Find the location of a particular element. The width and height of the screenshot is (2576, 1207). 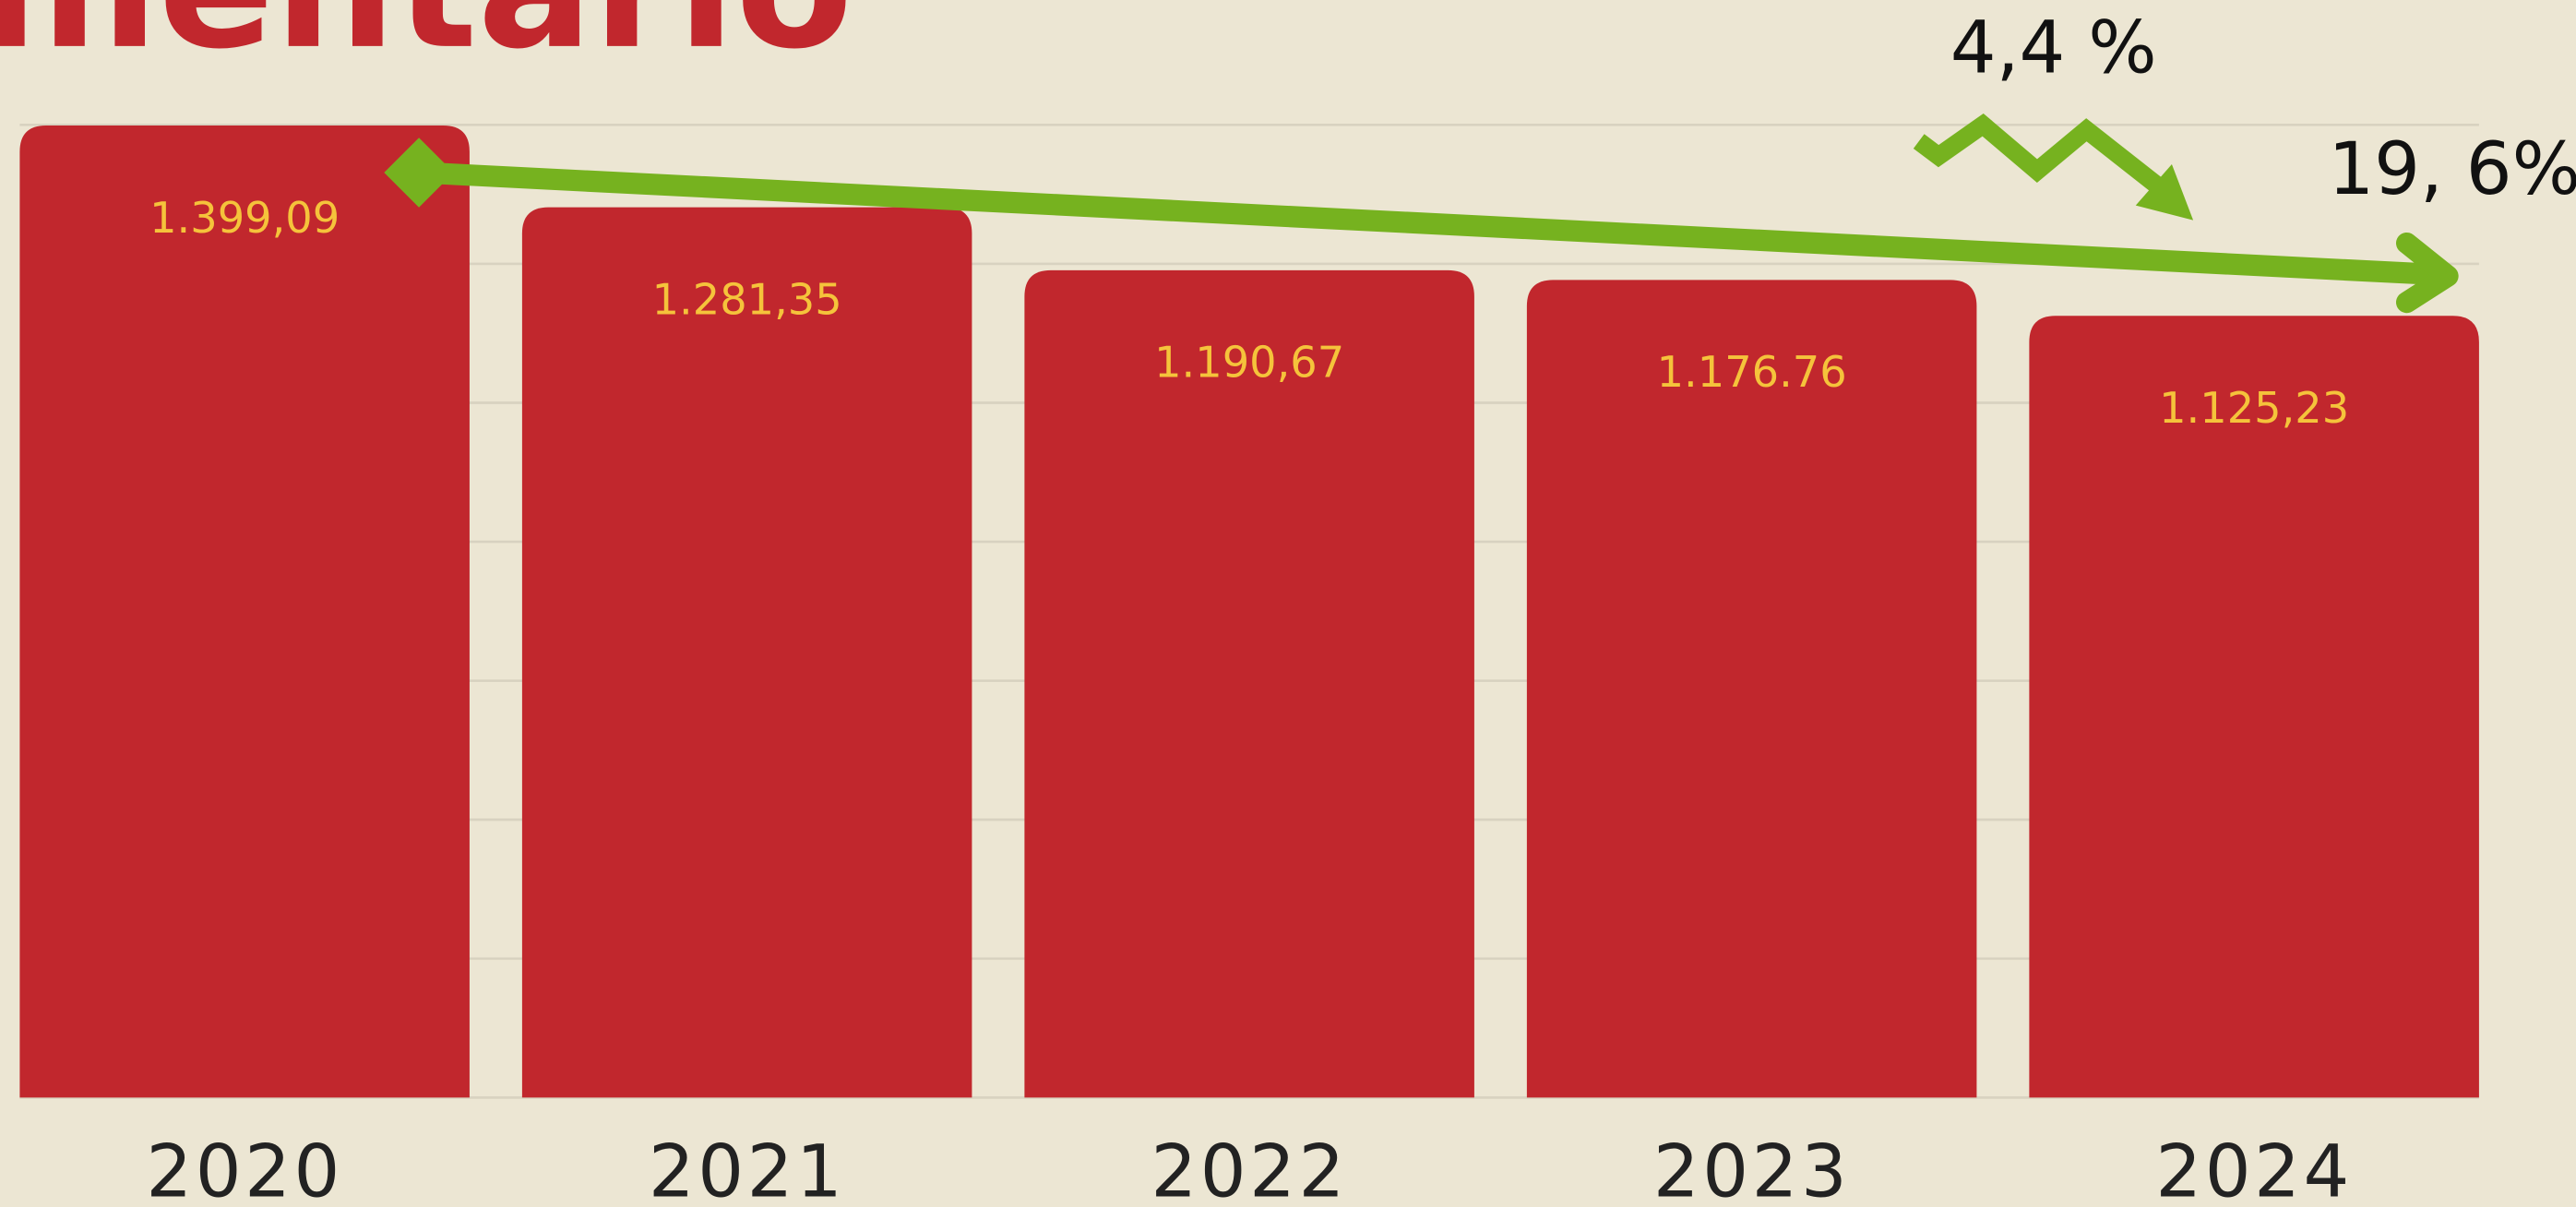

x-tick-label: 2024 is located at coordinates (2254, 1168).